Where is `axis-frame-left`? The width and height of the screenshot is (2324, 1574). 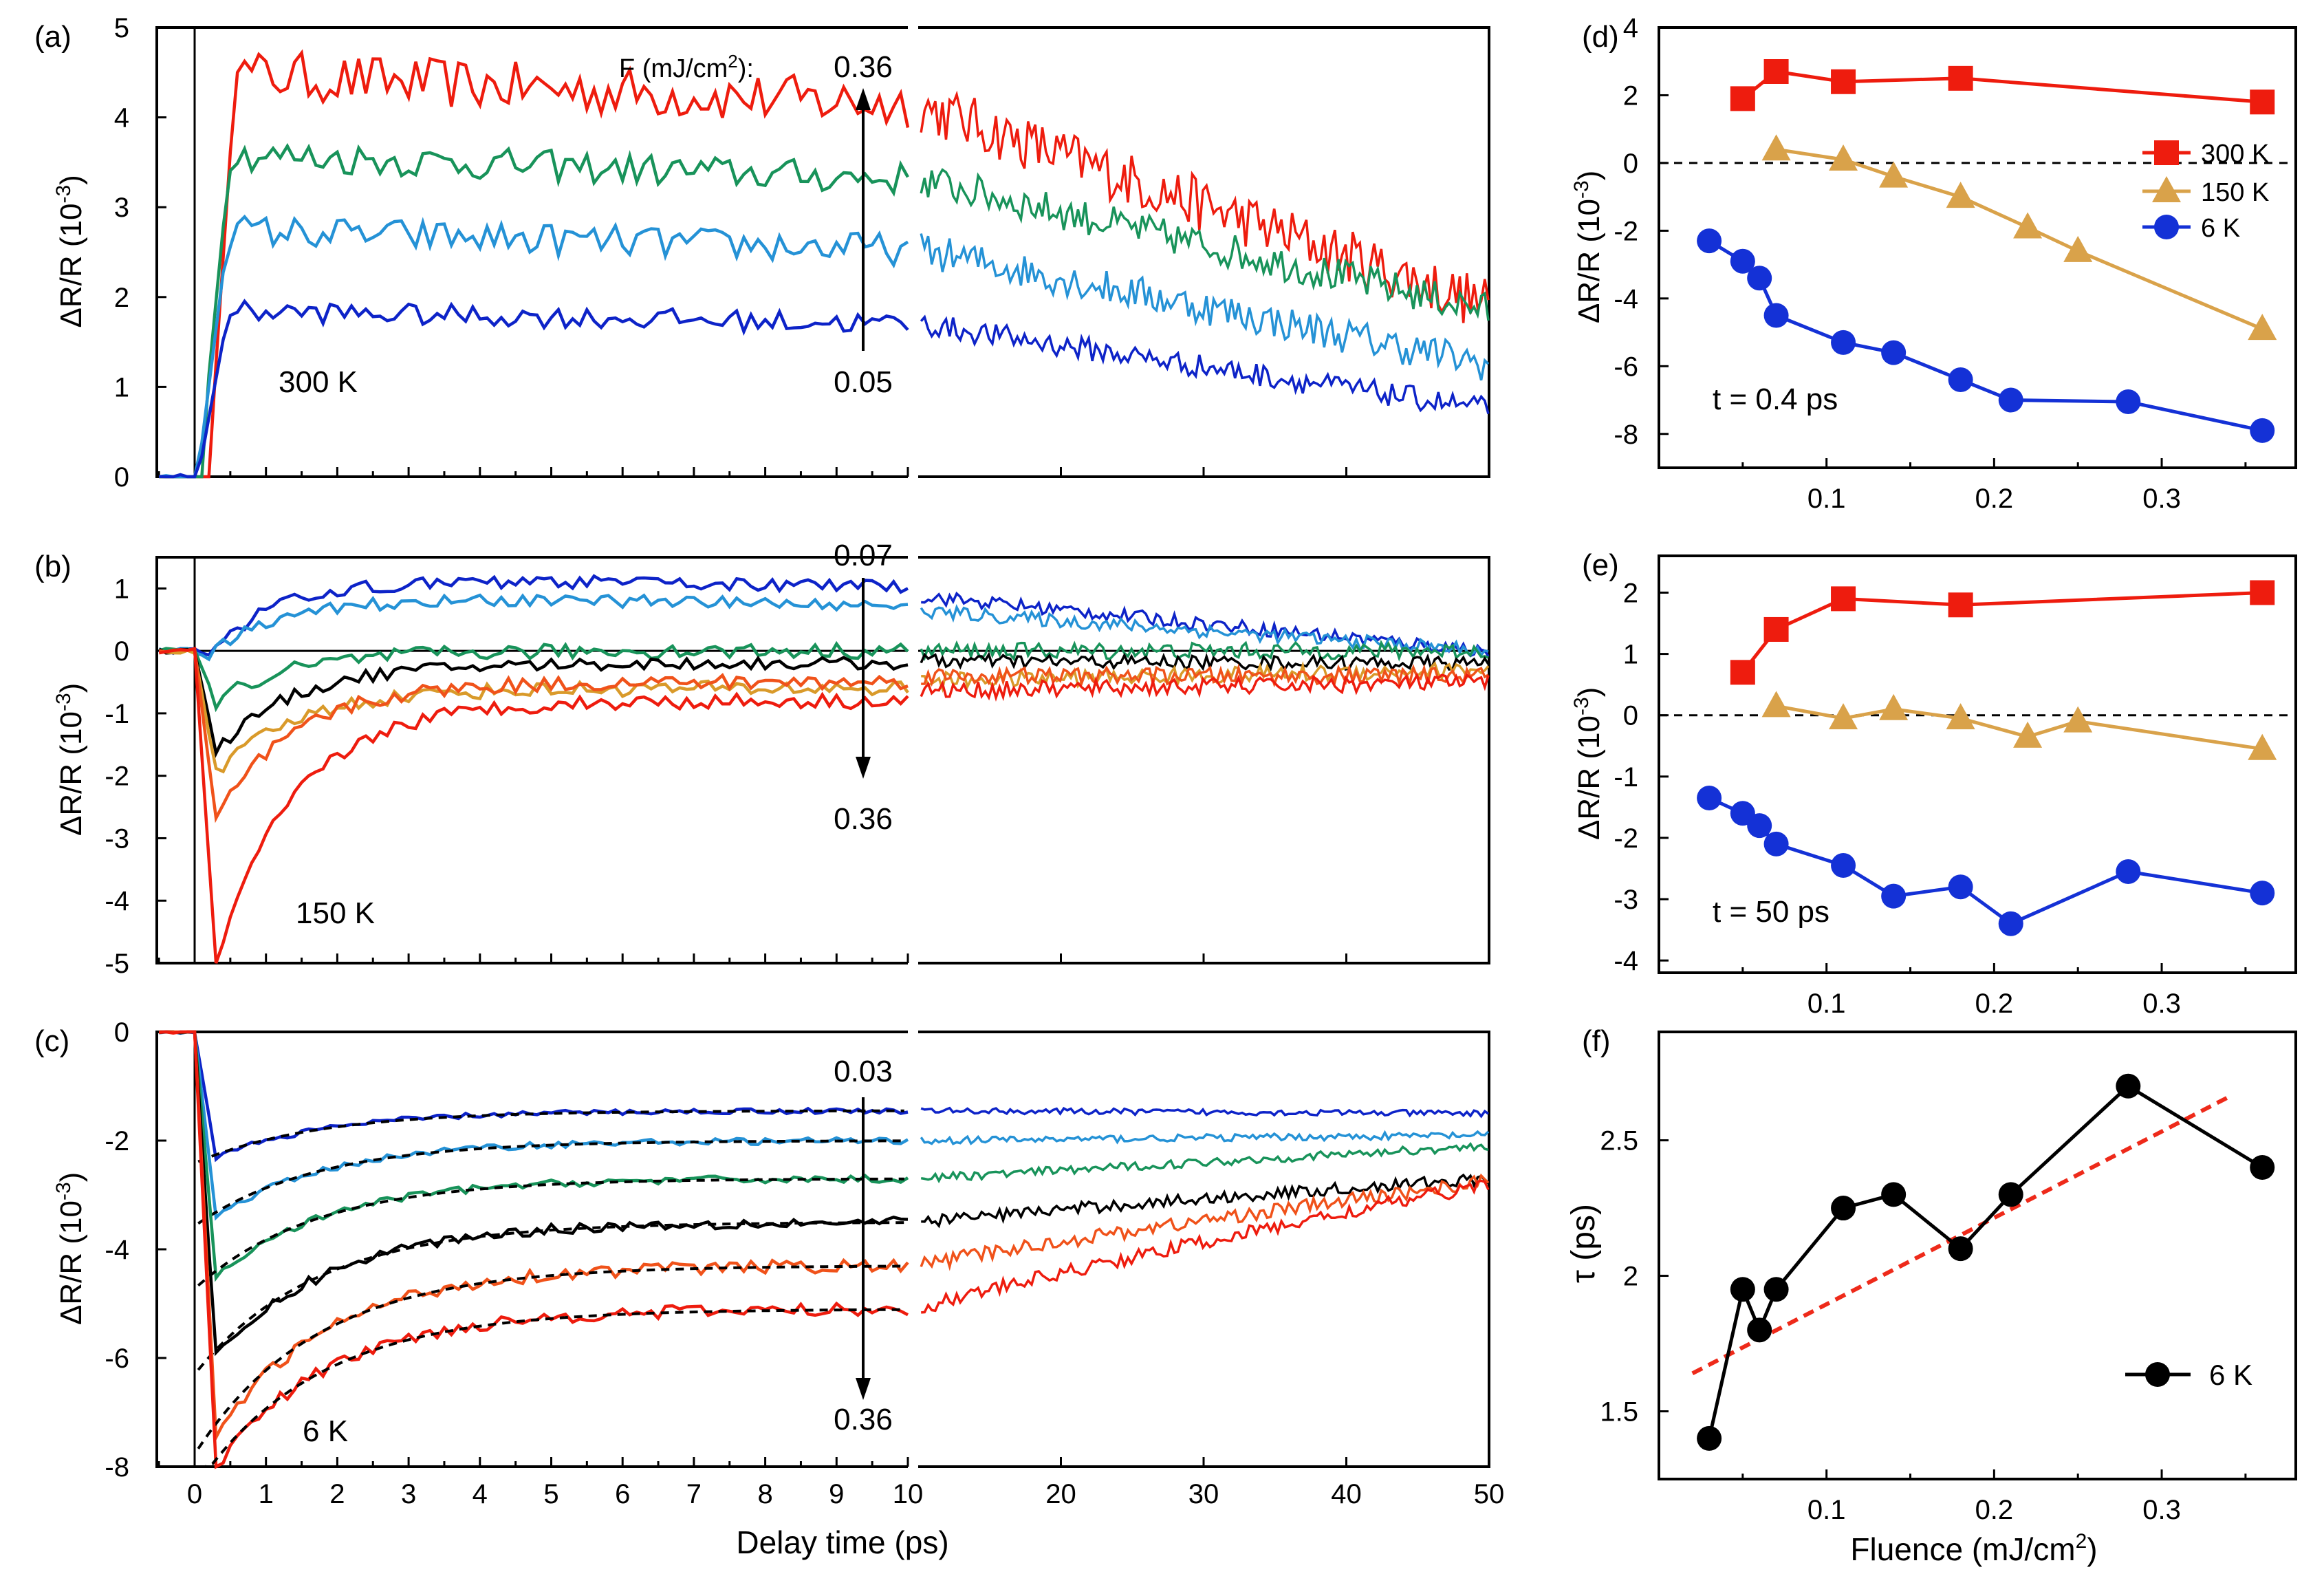 axis-frame-left is located at coordinates (531, 760).